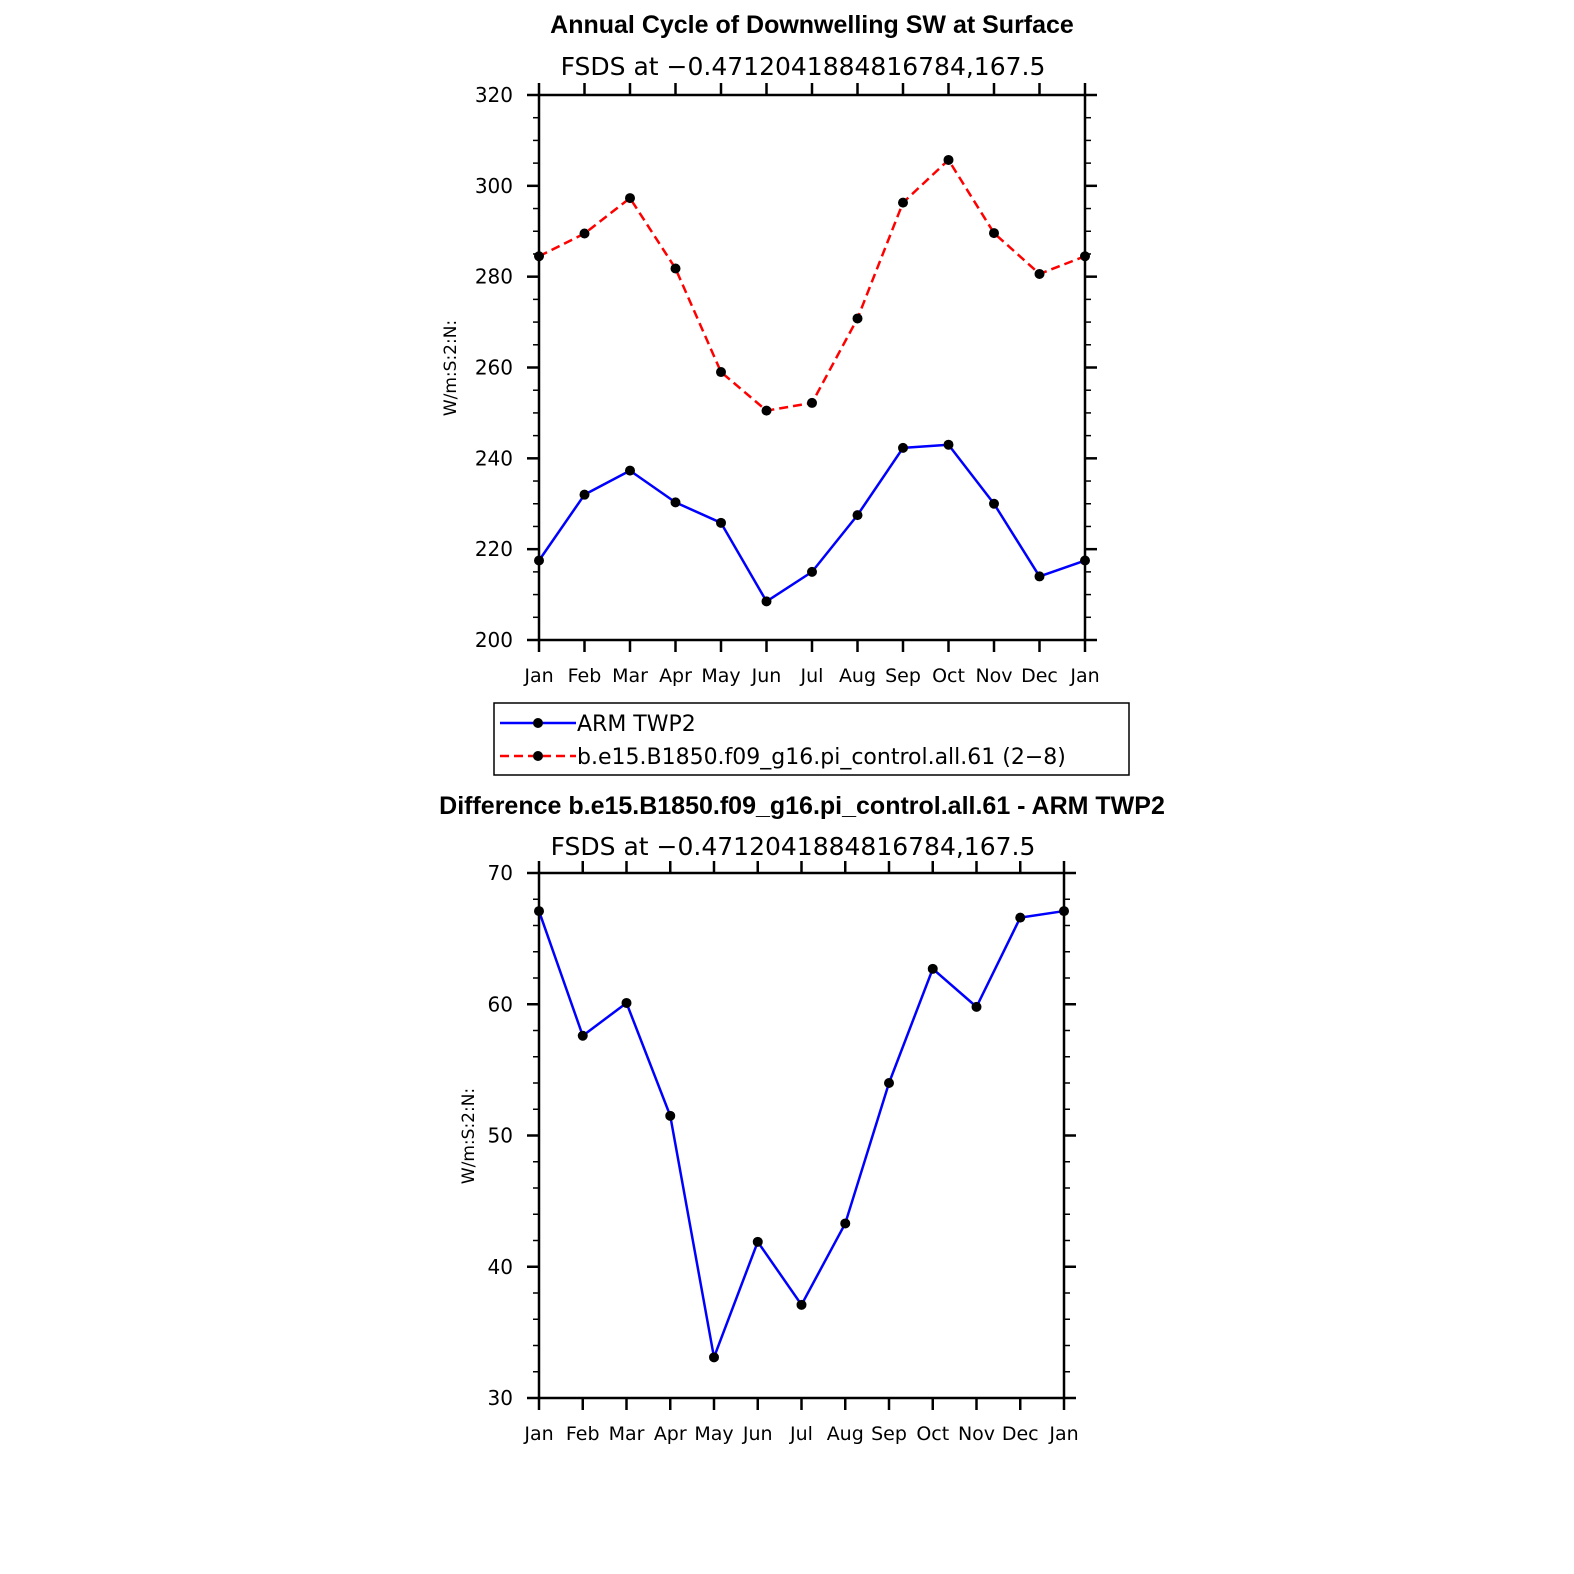  Describe the element at coordinates (500, 1004) in the screenshot. I see `y-tick-label: 60` at that location.